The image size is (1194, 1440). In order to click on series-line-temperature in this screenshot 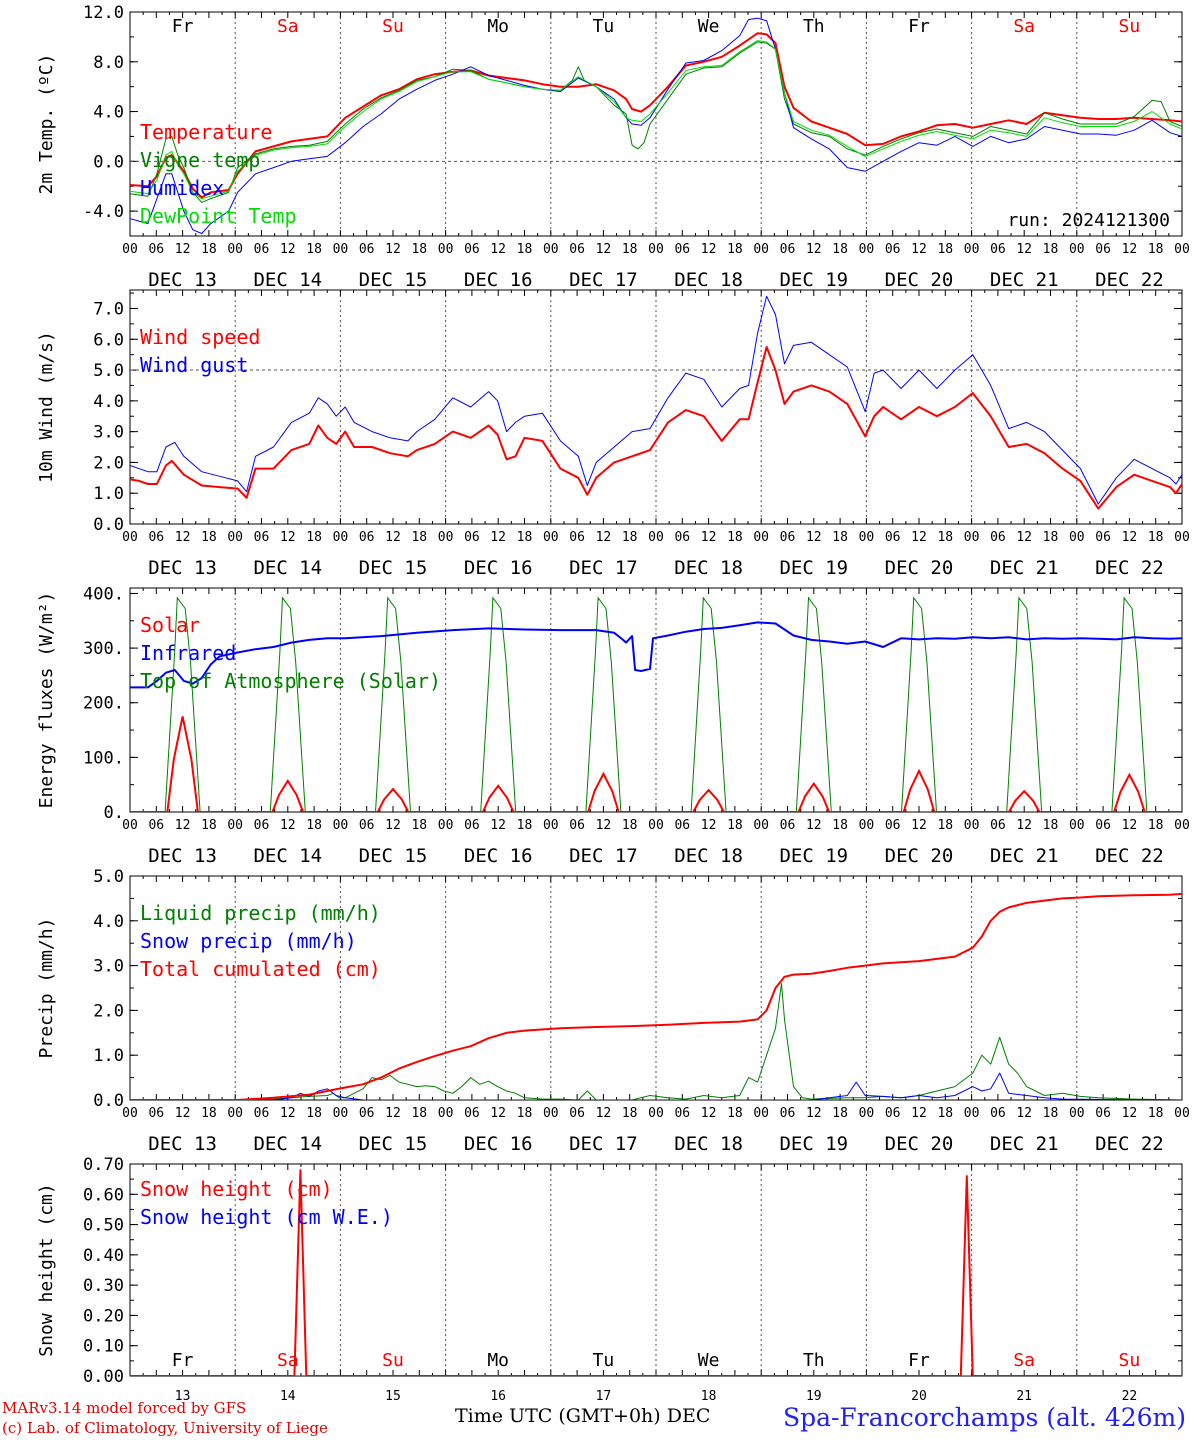, I will do `click(656, 115)`.